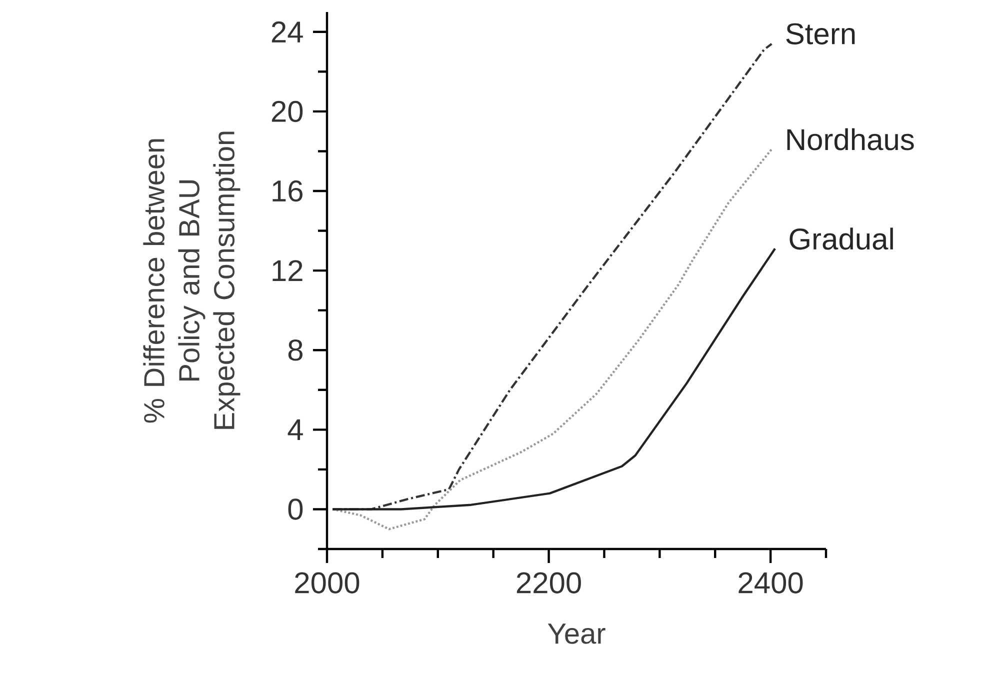 The image size is (990, 693). Describe the element at coordinates (295, 350) in the screenshot. I see `y-tick-label: 8` at that location.